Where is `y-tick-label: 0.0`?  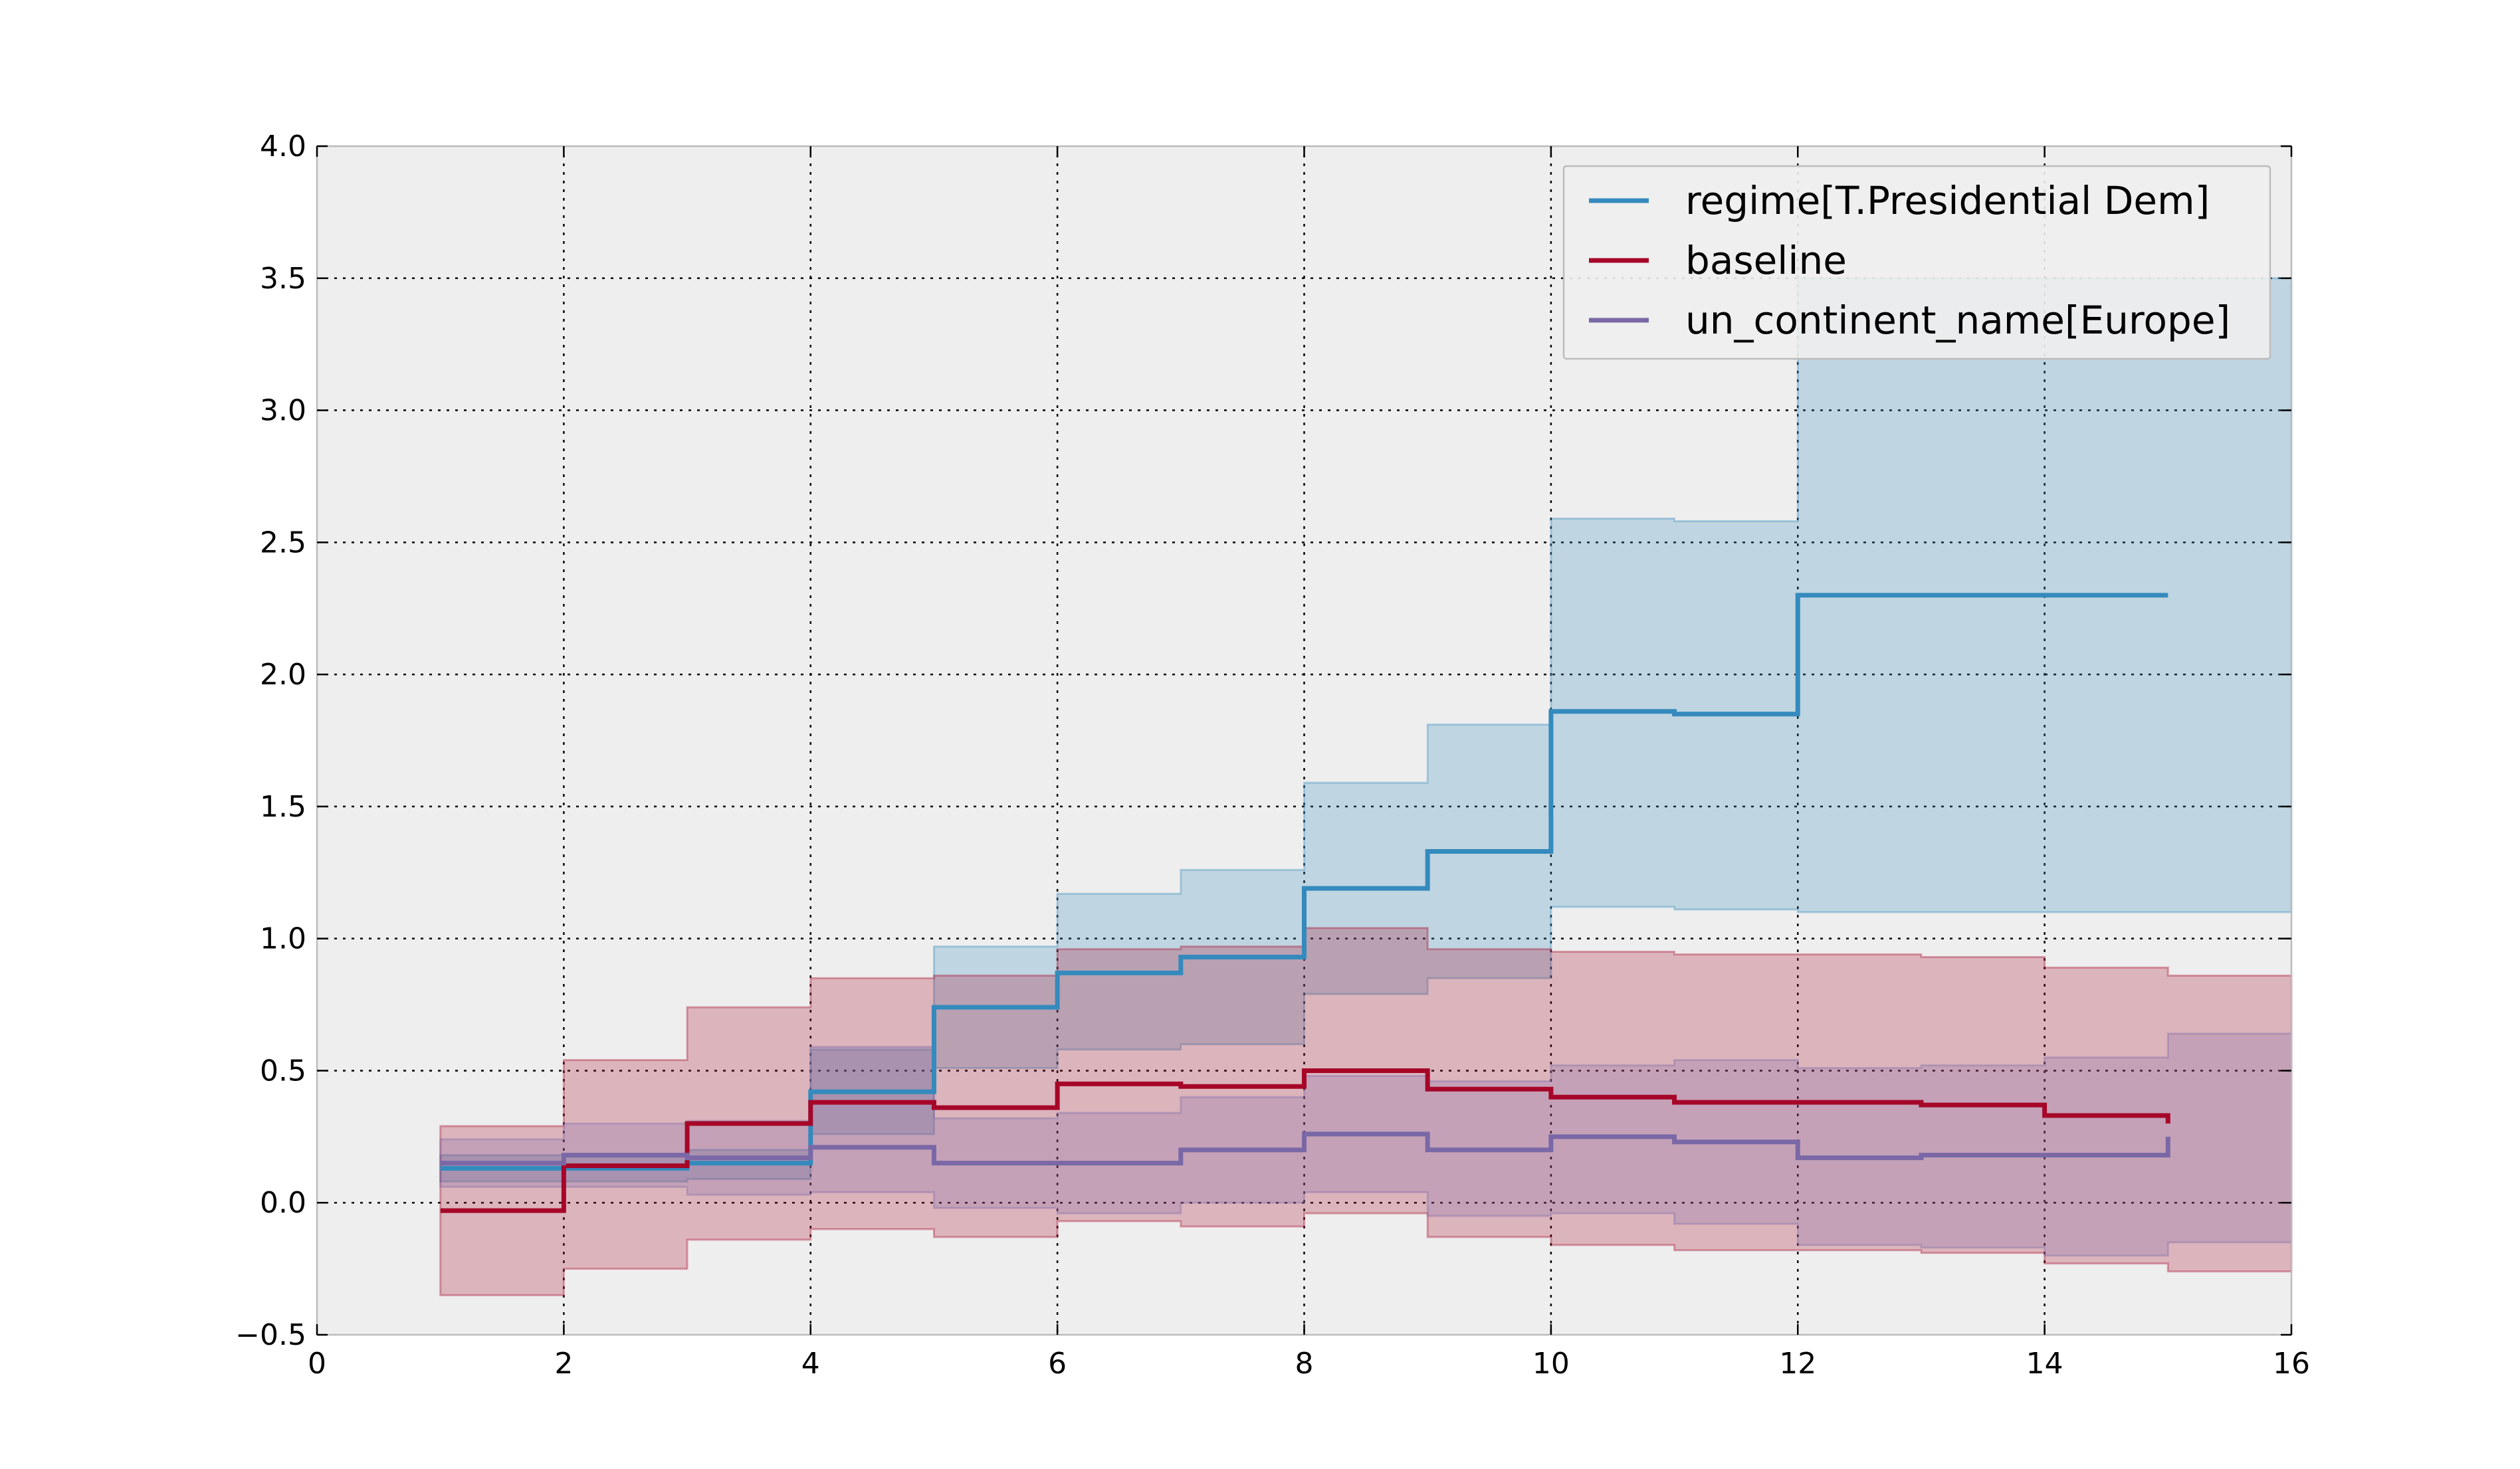 y-tick-label: 0.0 is located at coordinates (283, 1203).